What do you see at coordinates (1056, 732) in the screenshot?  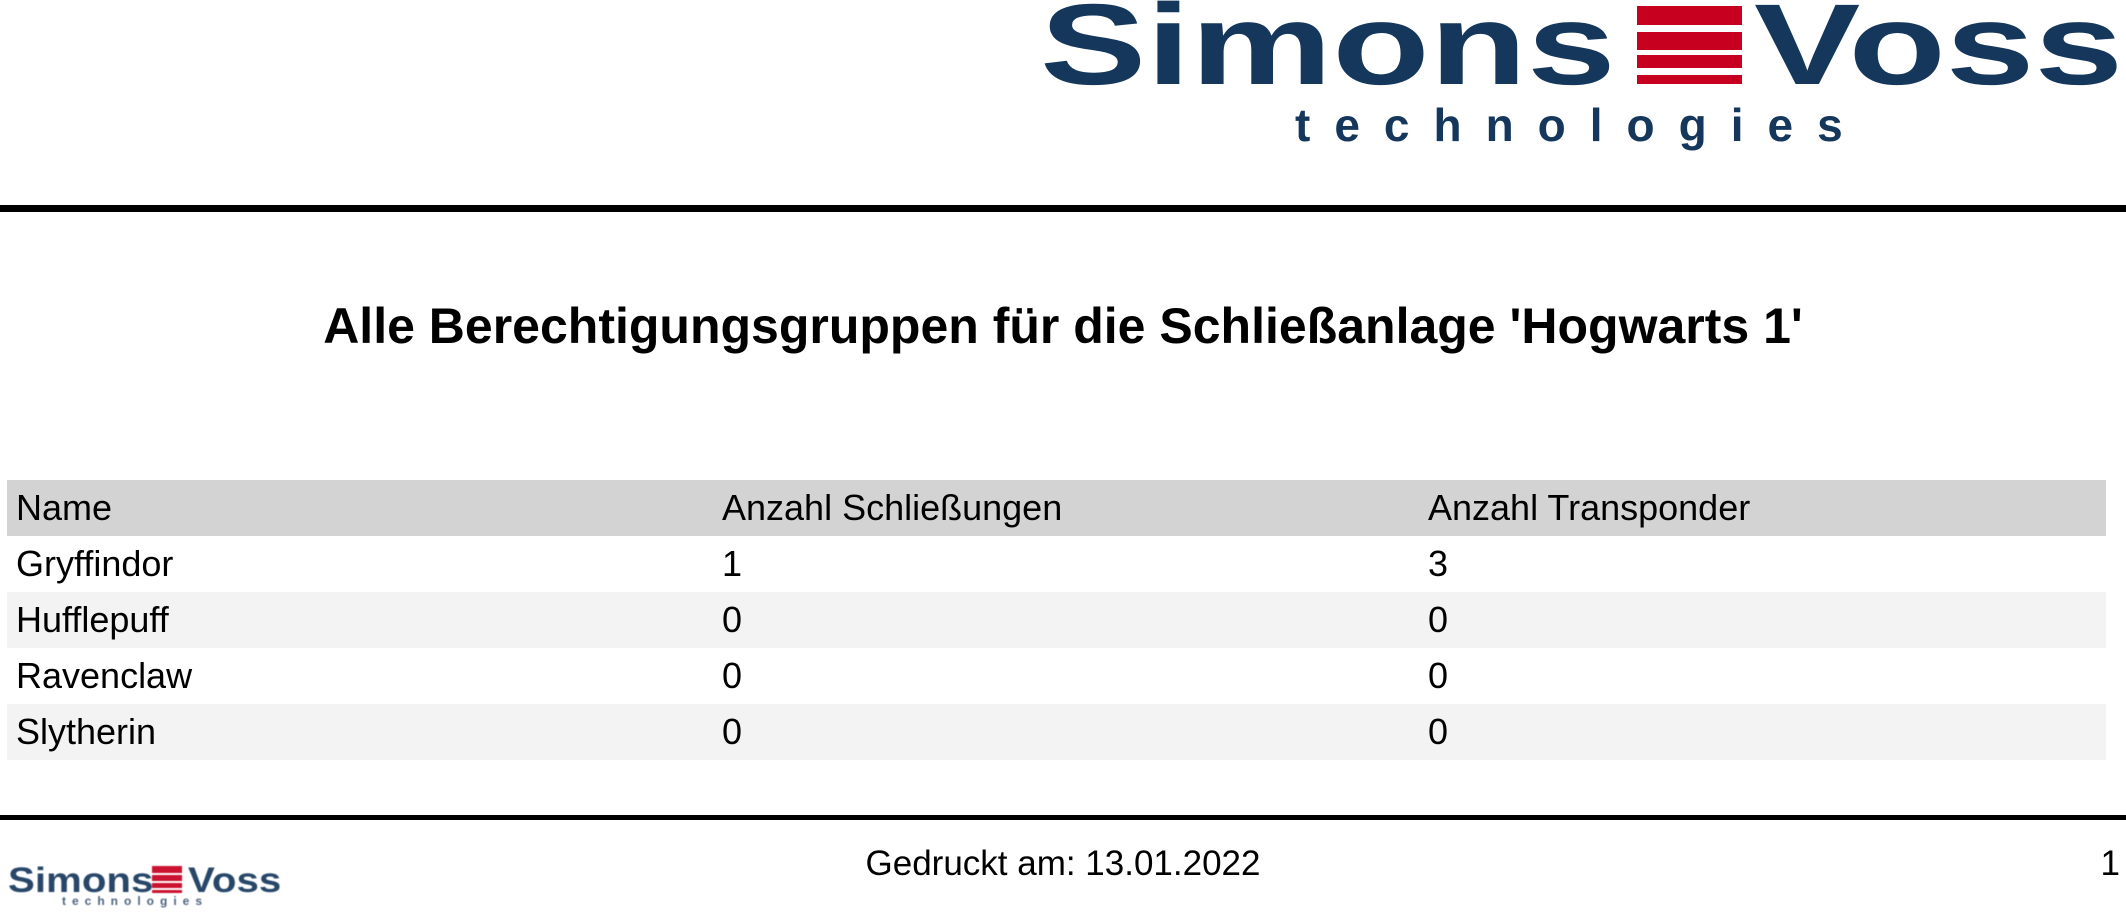 I see `table-row: Slytherin 0 0` at bounding box center [1056, 732].